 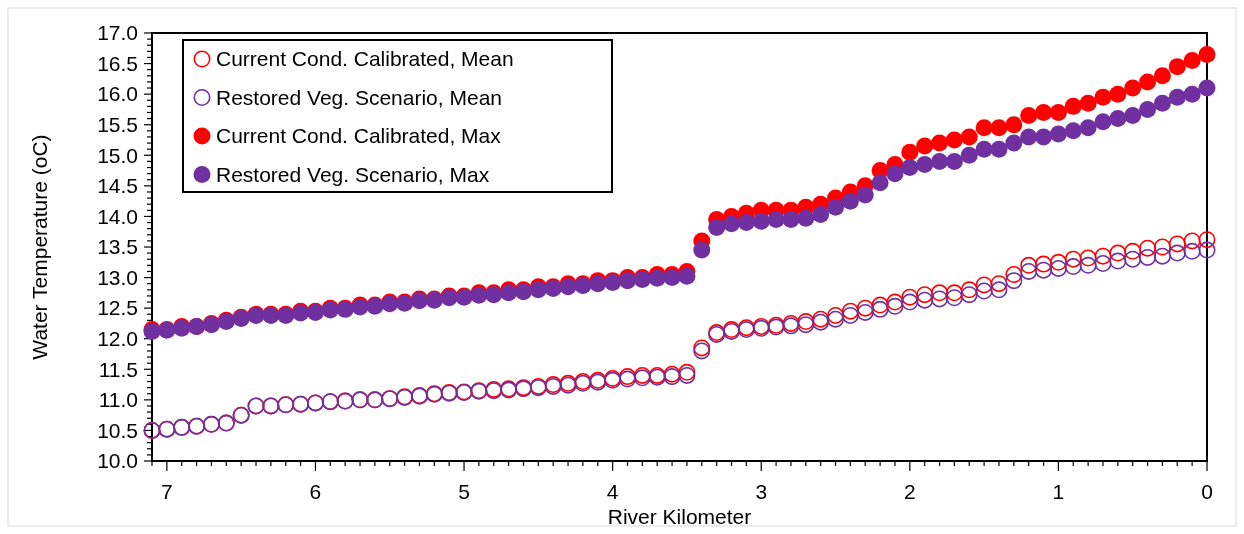 I want to click on y-tick-label: 12.0, so click(x=117, y=339).